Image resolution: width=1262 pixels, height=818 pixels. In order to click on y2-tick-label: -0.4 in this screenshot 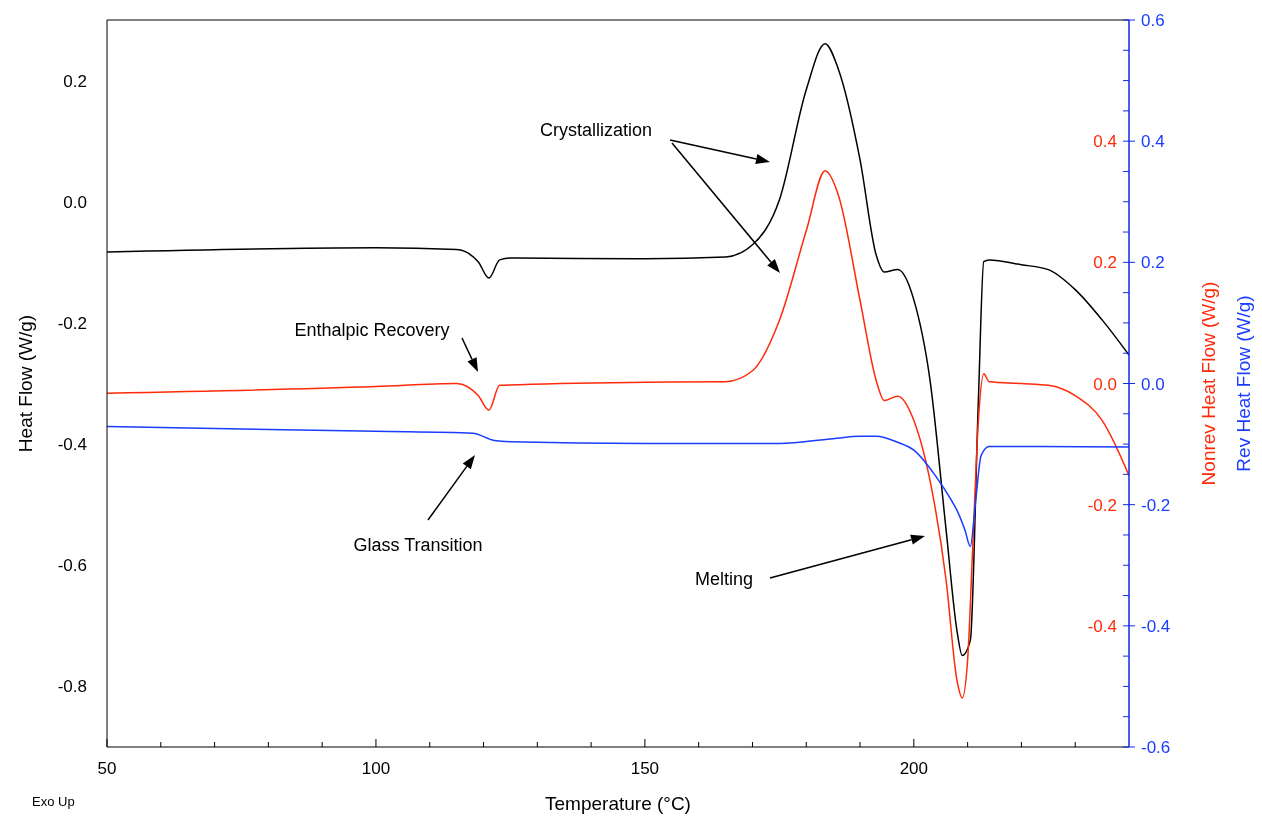, I will do `click(1102, 626)`.